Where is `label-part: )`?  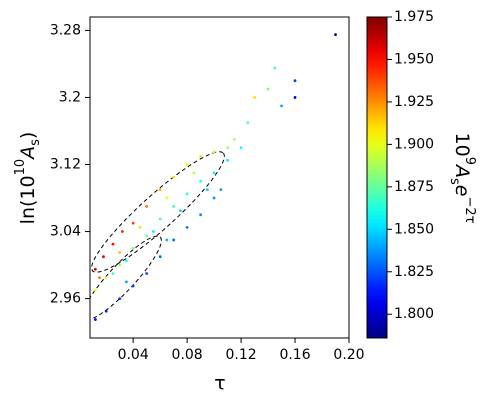 label-part: ) is located at coordinates (28, 135).